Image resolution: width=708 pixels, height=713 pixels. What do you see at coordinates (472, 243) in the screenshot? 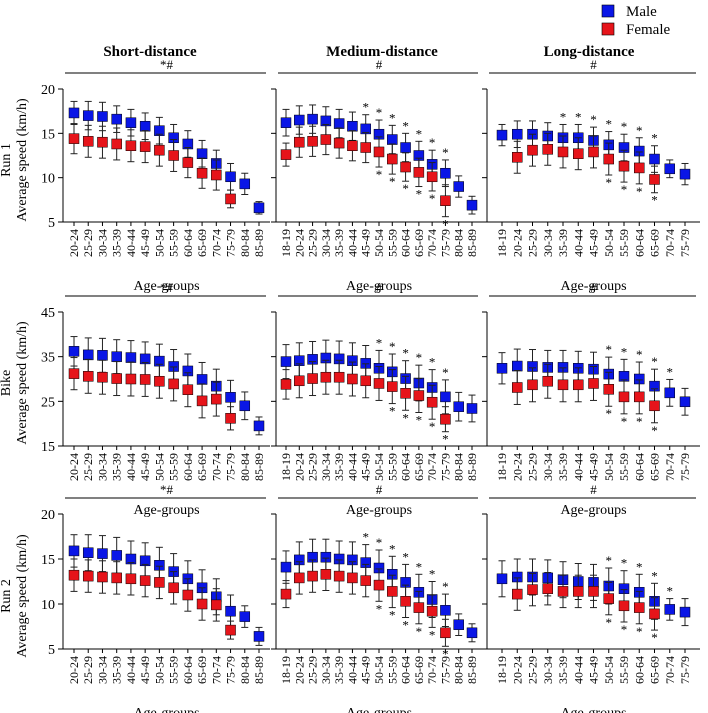
I see `x-tick-label: 85-89` at bounding box center [472, 243].